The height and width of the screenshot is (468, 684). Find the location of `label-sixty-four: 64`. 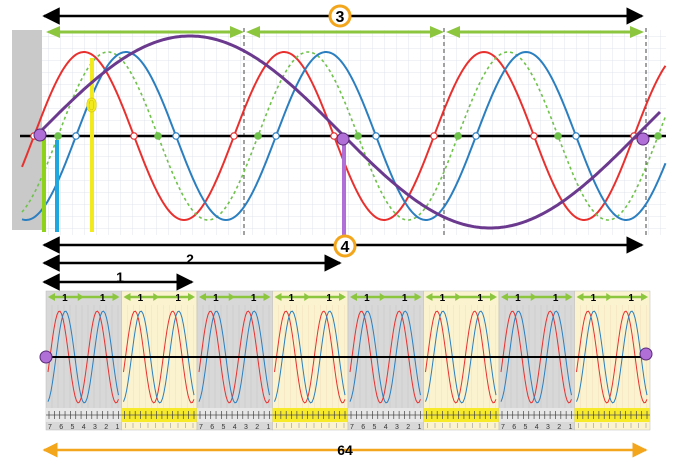

label-sixty-four: 64 is located at coordinates (345, 450).